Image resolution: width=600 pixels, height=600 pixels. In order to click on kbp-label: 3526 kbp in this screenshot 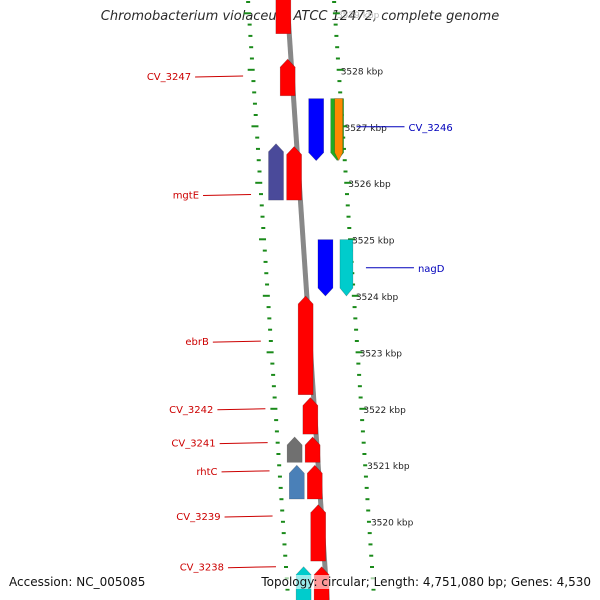, I will do `click(369, 185)`.